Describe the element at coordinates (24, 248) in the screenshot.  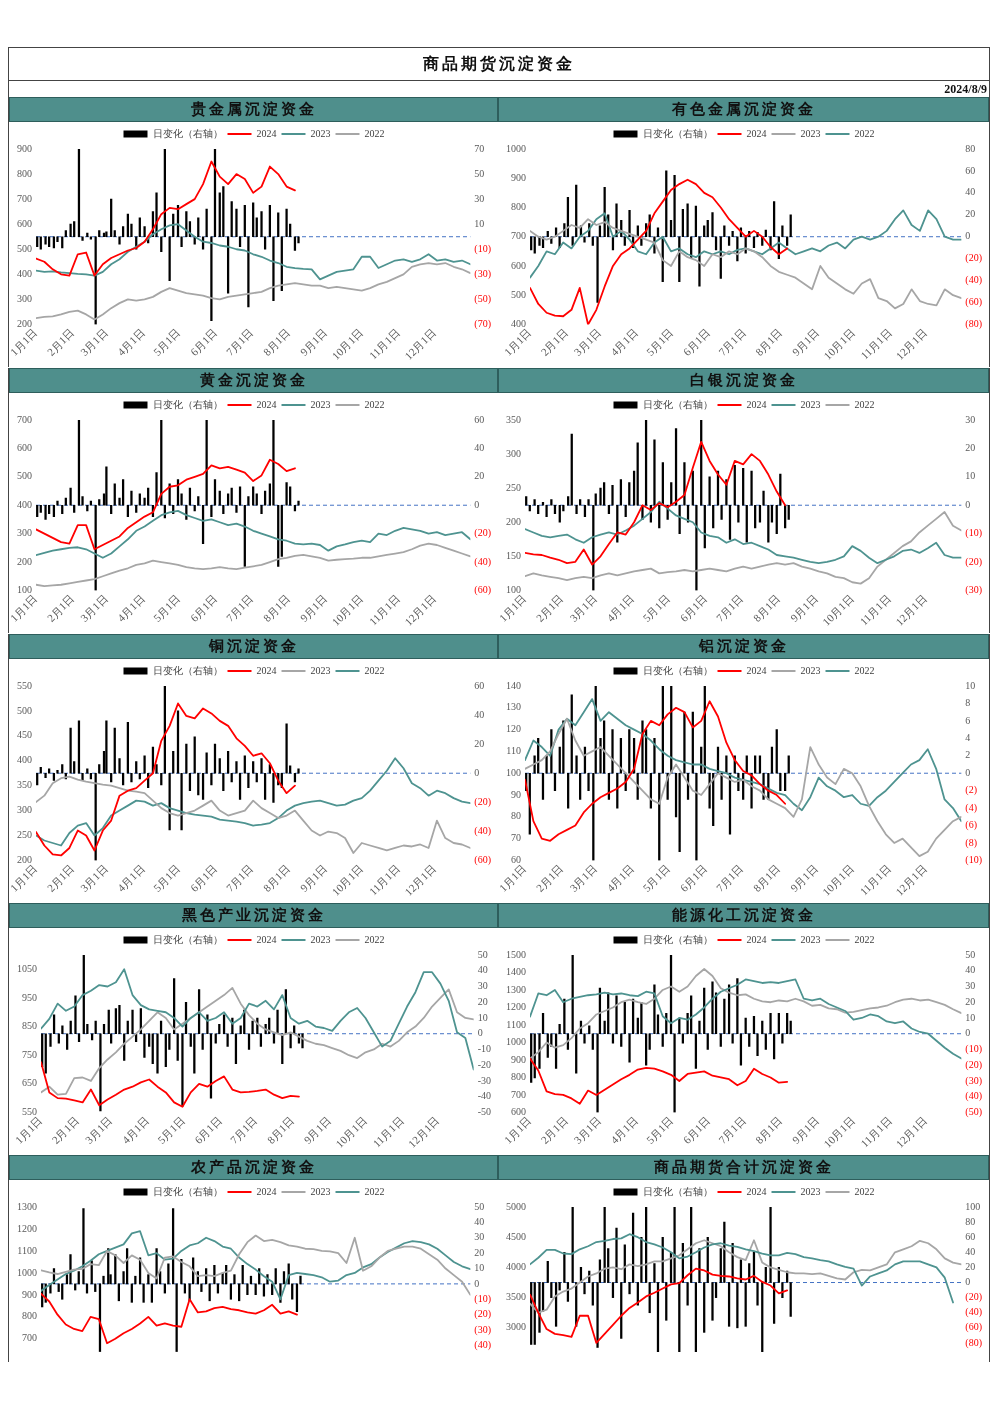
I see `y-tick-label: 500` at that location.